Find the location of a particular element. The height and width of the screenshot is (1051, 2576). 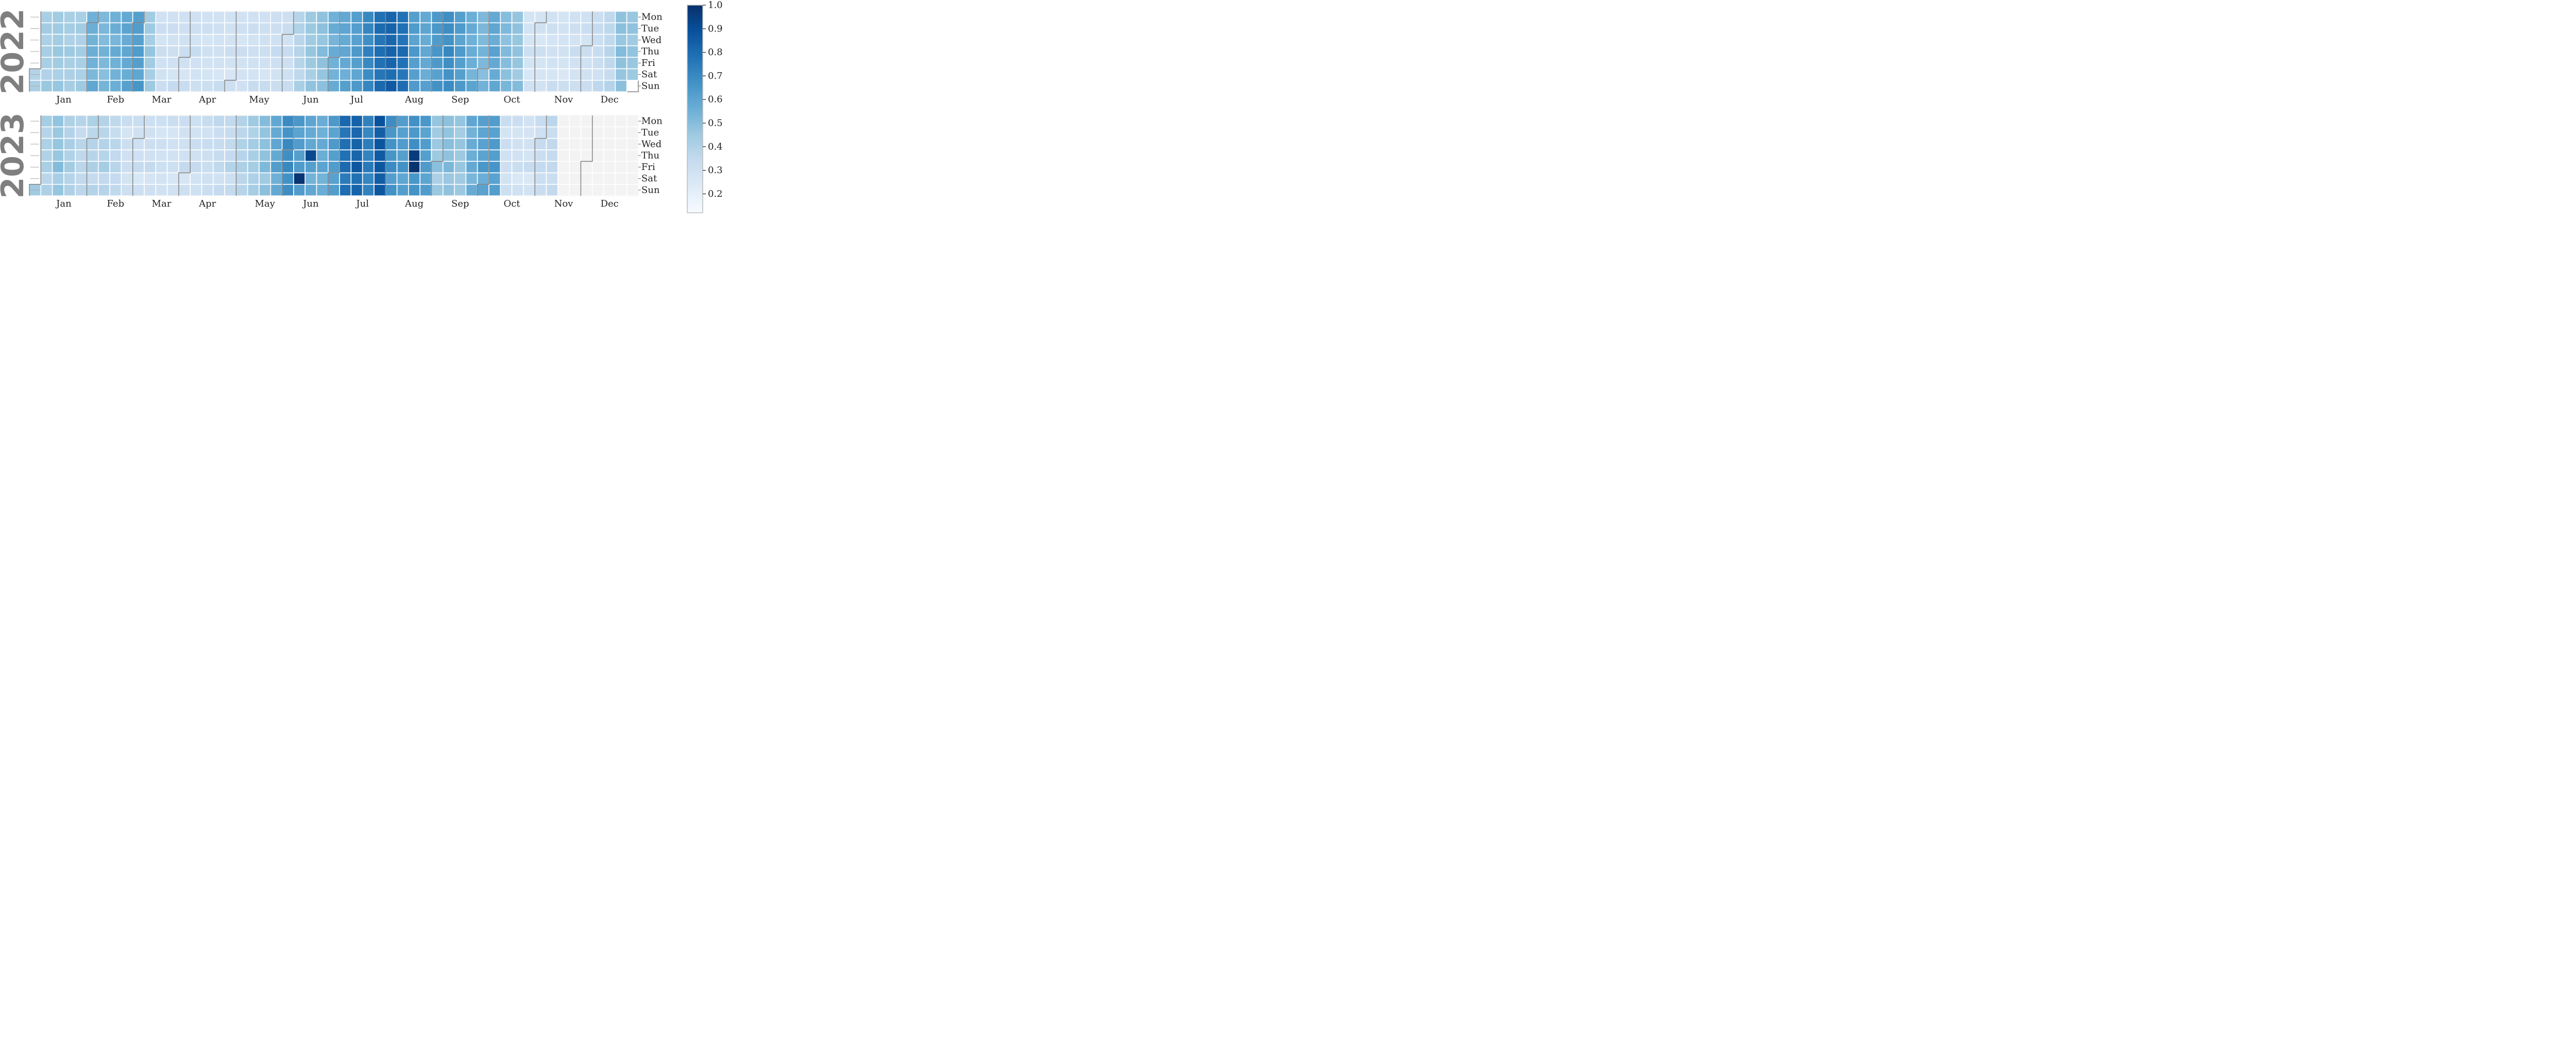

month-label-nov: Nov is located at coordinates (564, 203).